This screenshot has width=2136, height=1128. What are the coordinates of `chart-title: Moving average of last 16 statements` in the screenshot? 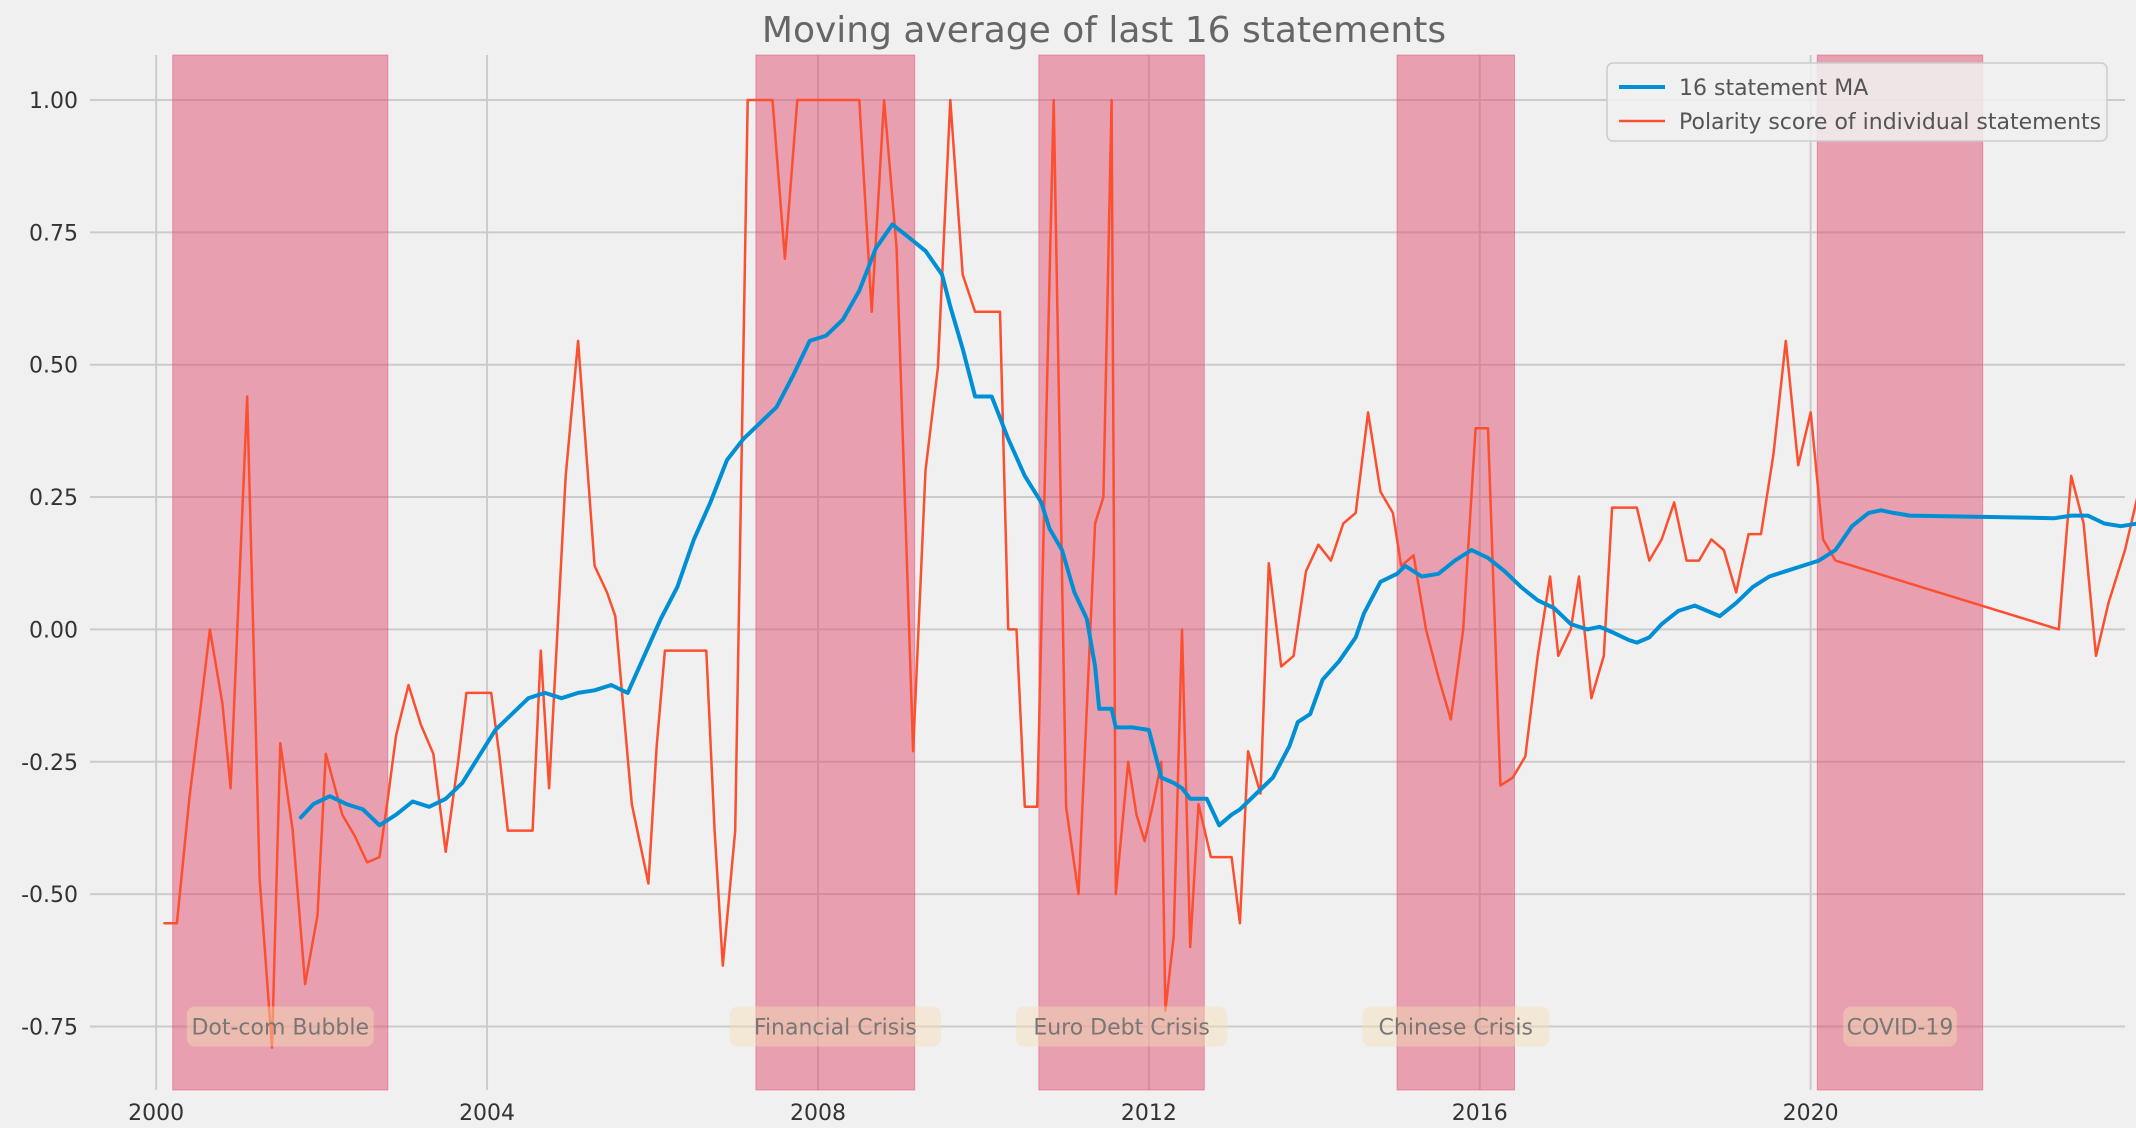 It's located at (1104, 30).